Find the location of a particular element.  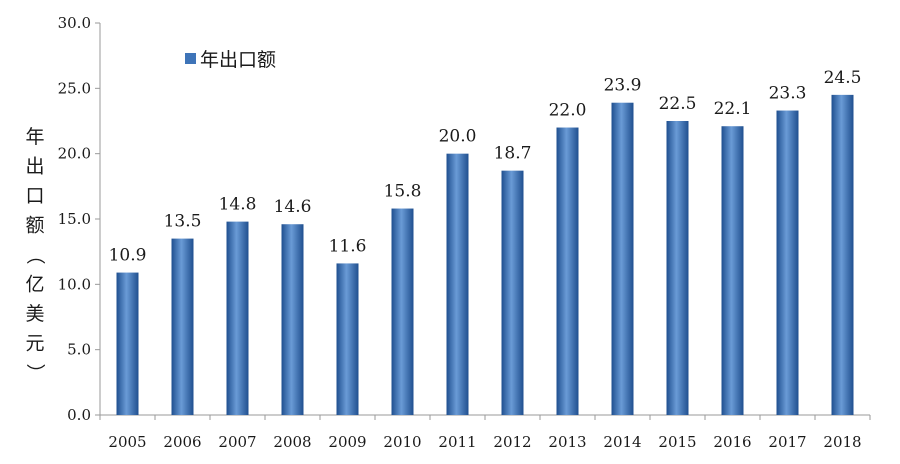

x-tick-label: 2009 is located at coordinates (347, 442).